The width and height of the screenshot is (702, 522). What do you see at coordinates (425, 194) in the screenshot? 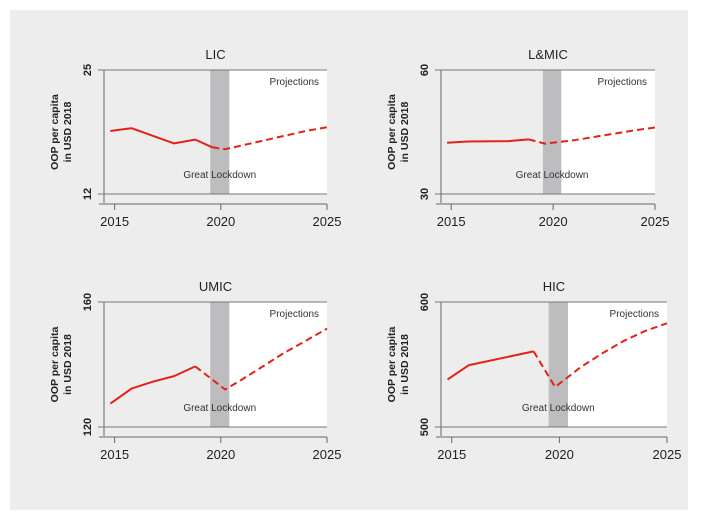
I see `y-tick-label: 30` at bounding box center [425, 194].